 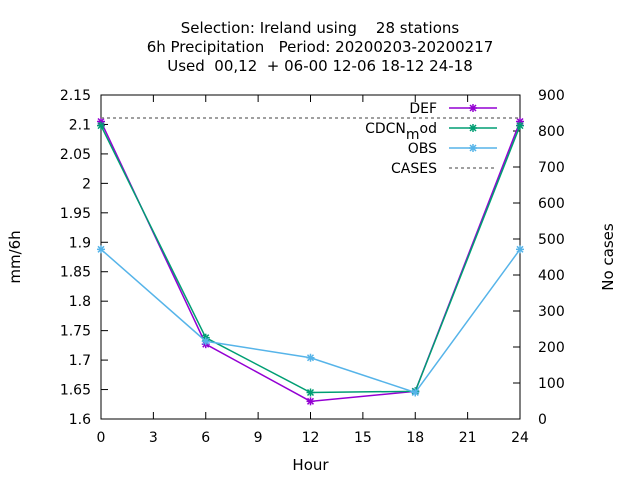 I want to click on x-tick-label: 6, so click(x=205, y=438).